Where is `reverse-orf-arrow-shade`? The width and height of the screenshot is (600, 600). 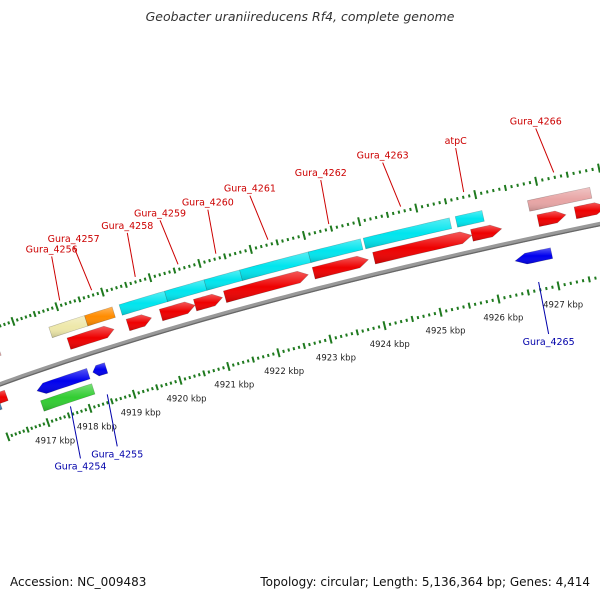
reverse-orf-arrow-shade is located at coordinates (4, 397).